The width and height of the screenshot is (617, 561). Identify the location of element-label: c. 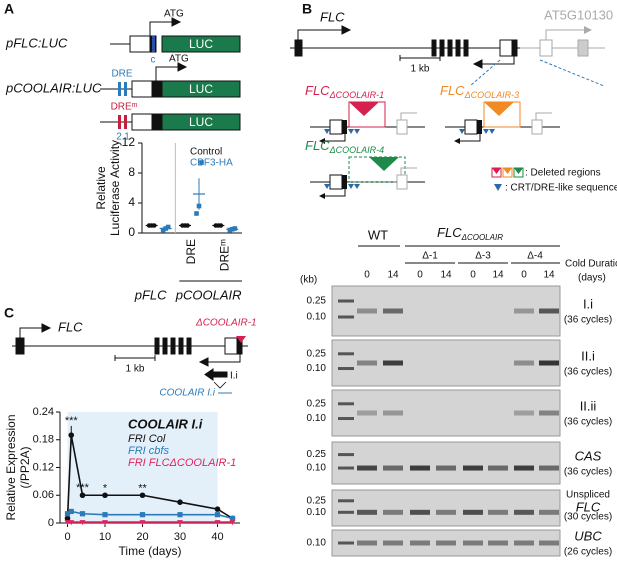
(153, 60).